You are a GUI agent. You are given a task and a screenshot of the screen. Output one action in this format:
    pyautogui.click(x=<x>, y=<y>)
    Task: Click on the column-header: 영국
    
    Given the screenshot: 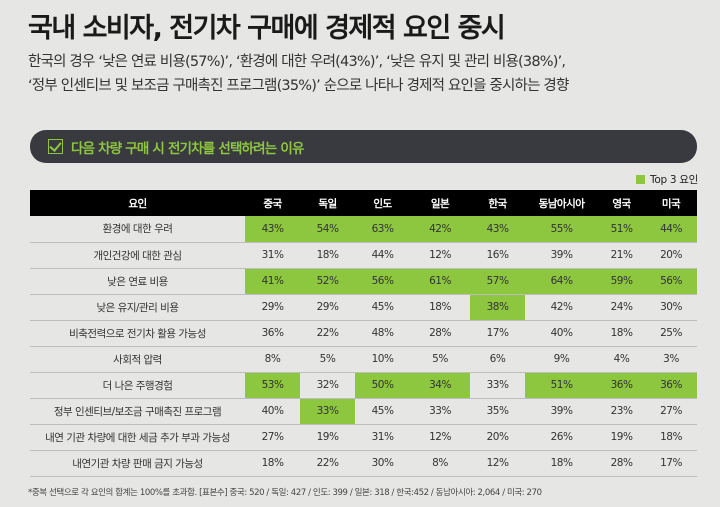 What is the action you would take?
    pyautogui.click(x=621, y=203)
    